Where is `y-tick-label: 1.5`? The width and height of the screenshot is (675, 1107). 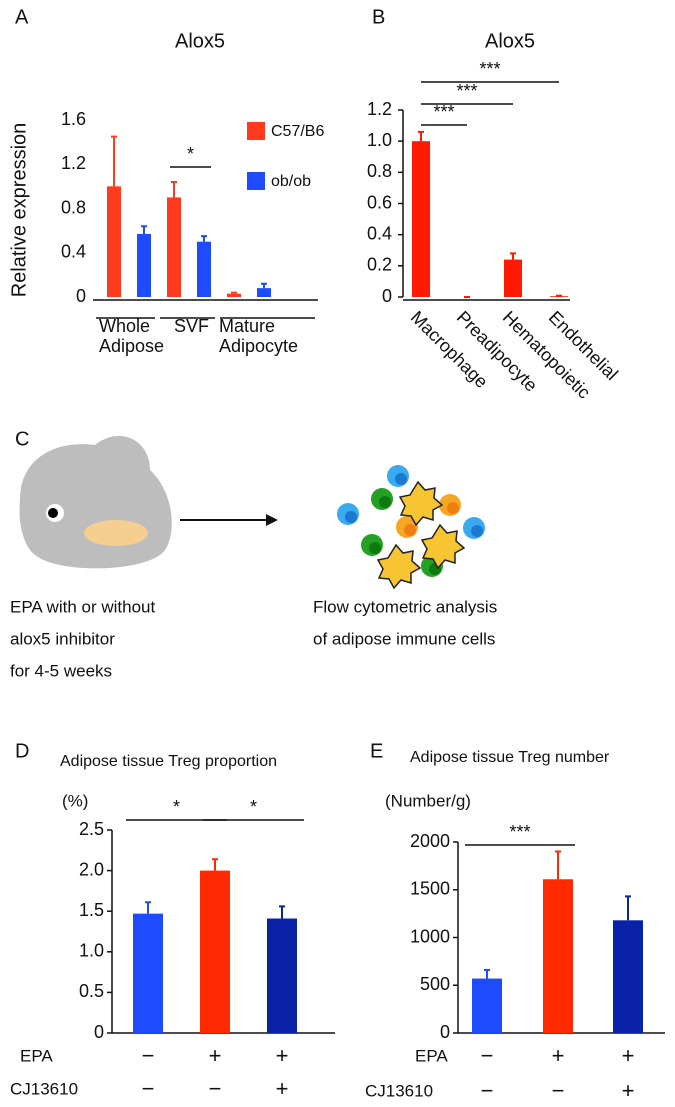 y-tick-label: 1.5 is located at coordinates (91, 910).